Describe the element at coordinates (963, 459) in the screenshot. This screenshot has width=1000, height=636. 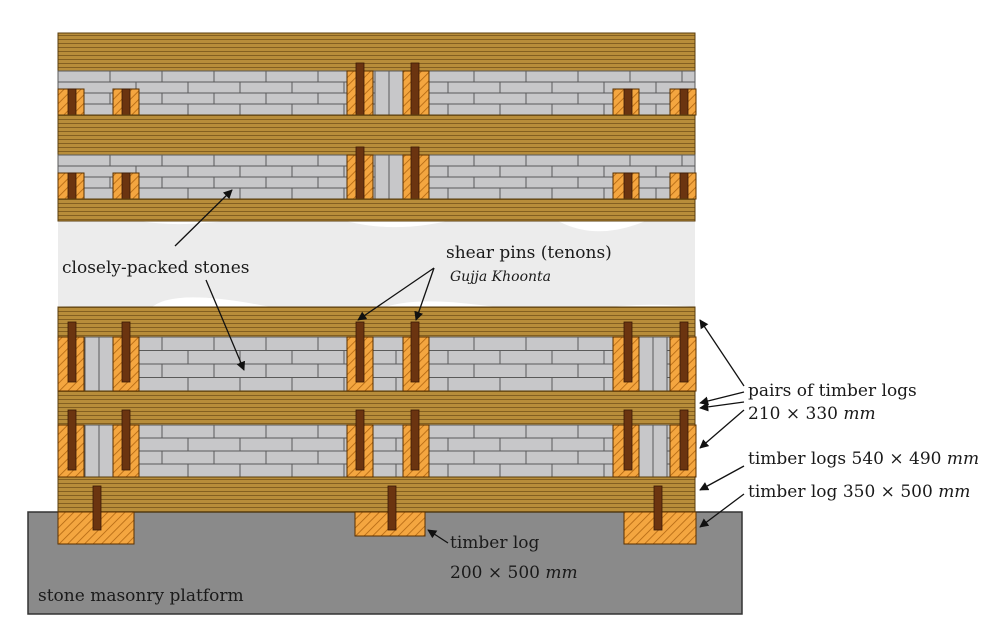
I see `logs540-unit: mm` at that location.